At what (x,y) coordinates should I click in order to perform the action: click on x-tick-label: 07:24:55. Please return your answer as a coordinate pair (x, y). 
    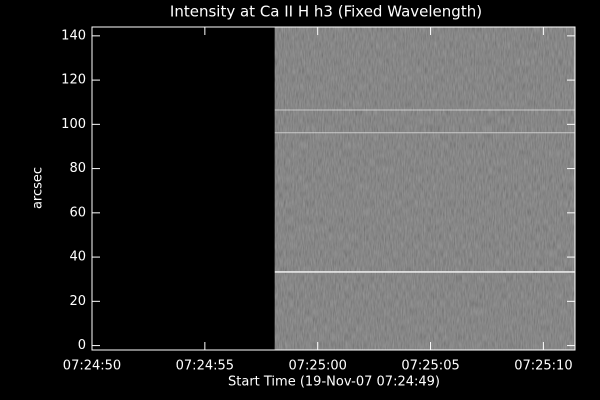
    Looking at the image, I should click on (205, 366).